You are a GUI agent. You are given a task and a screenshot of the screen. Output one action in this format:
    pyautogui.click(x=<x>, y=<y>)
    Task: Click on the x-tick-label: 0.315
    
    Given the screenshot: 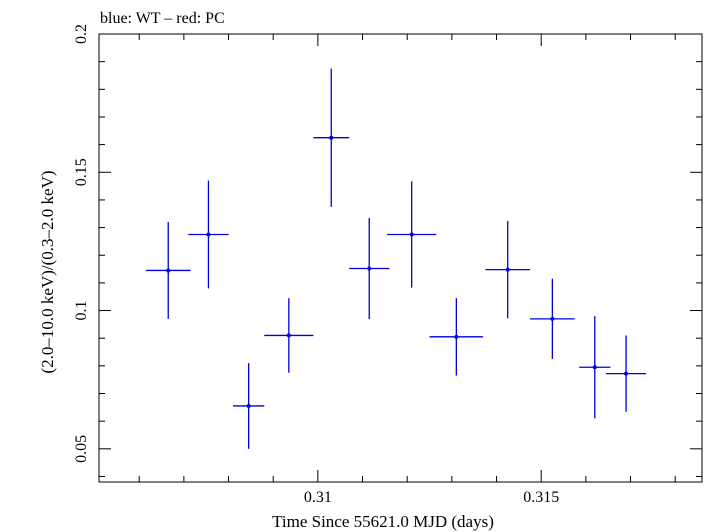 What is the action you would take?
    pyautogui.click(x=541, y=497)
    